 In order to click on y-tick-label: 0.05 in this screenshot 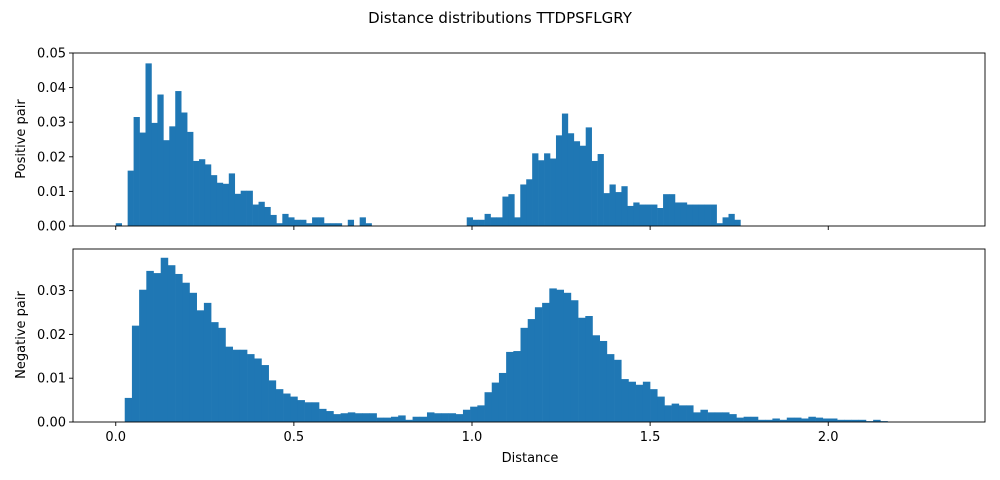, I will do `click(51, 54)`.